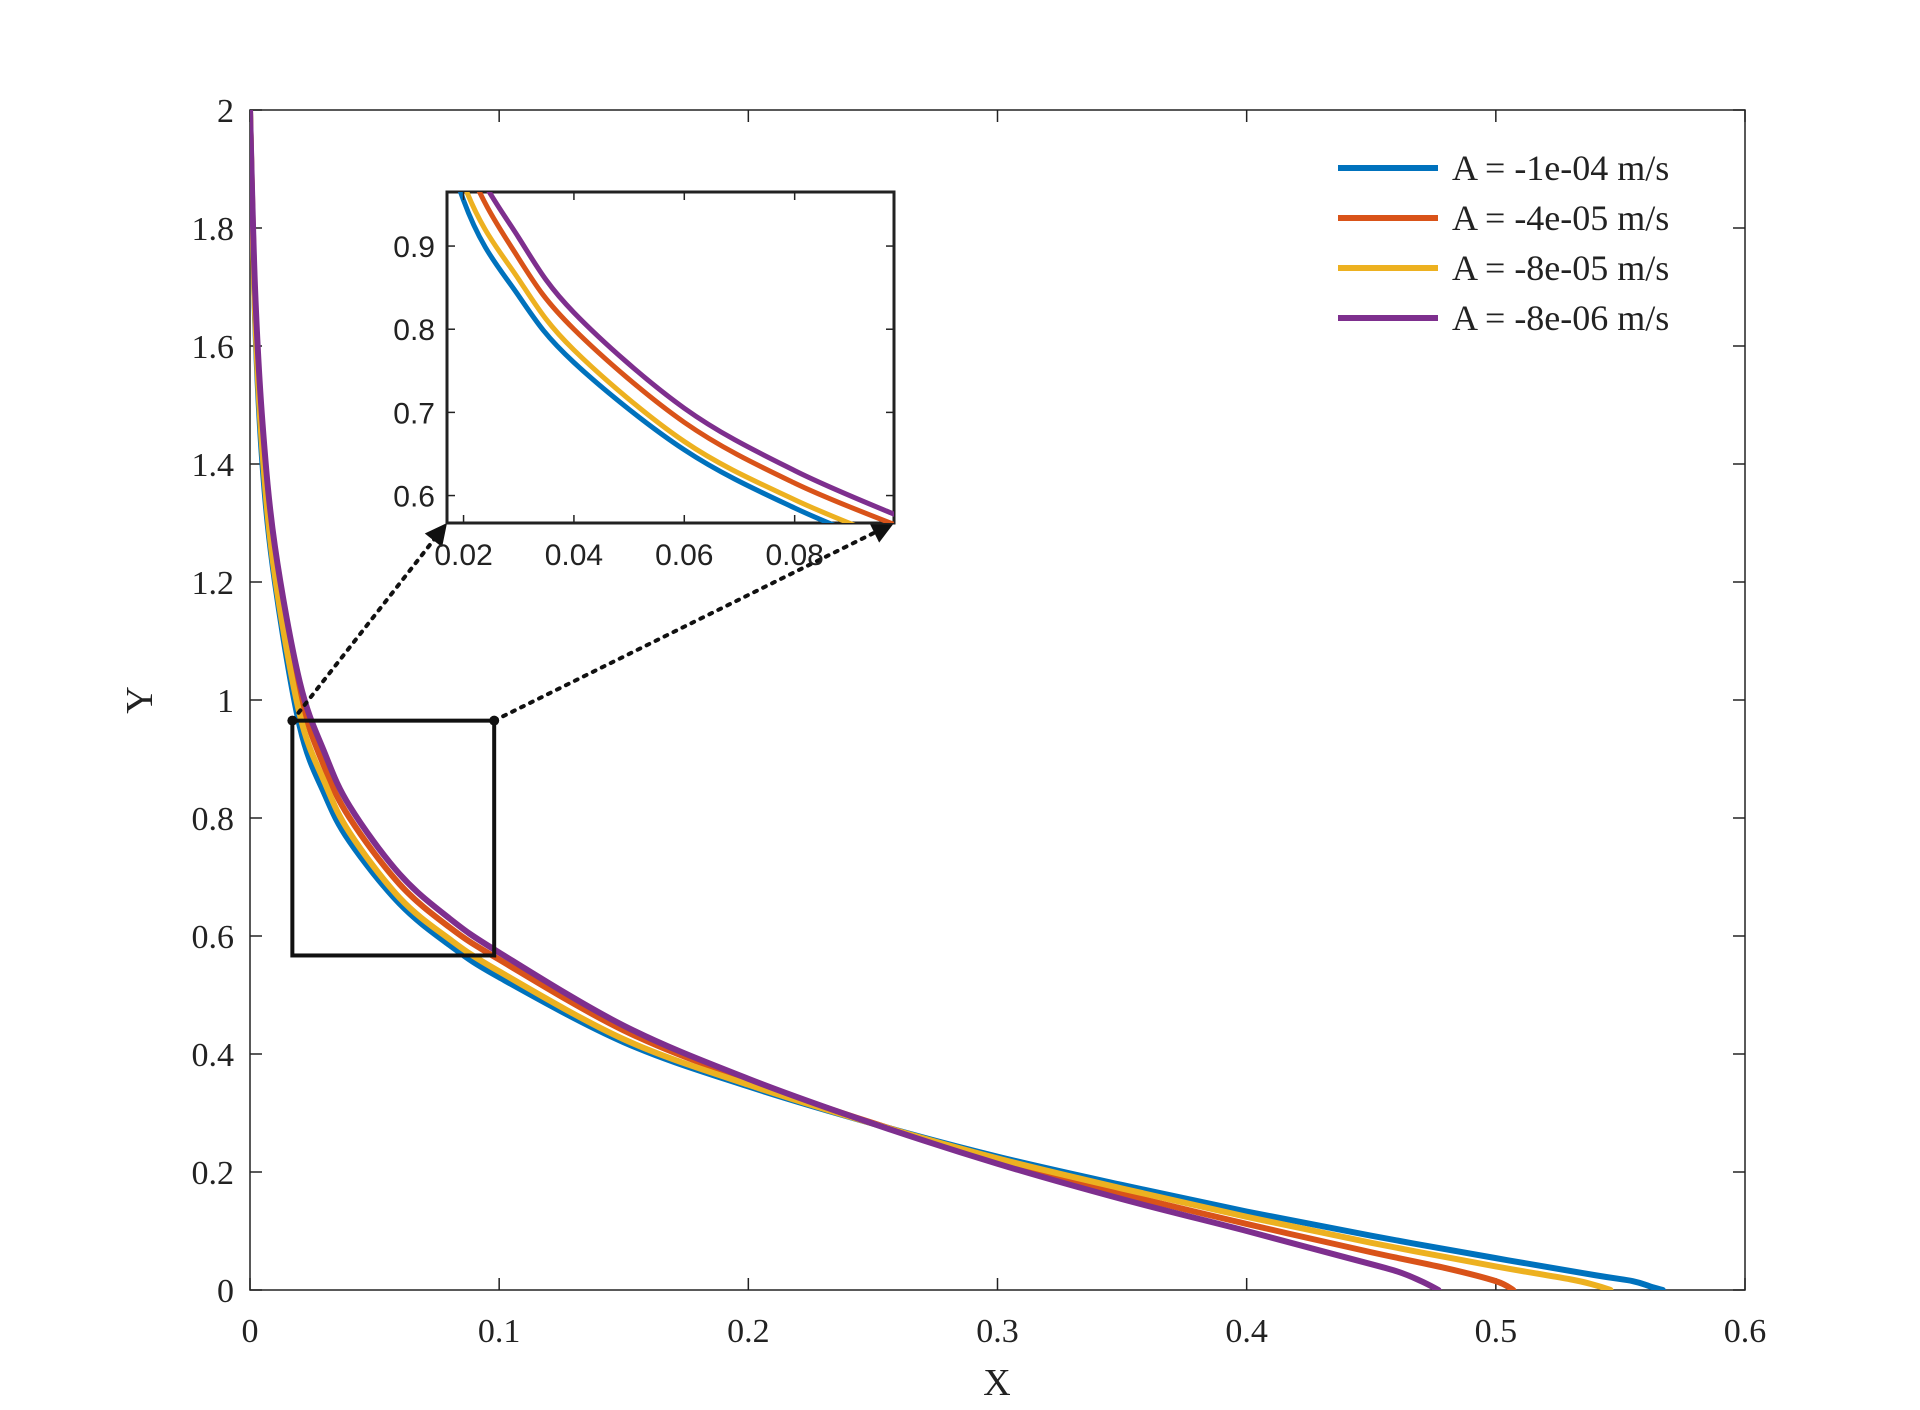  I want to click on y-tick-label: 1.6, so click(213, 347).